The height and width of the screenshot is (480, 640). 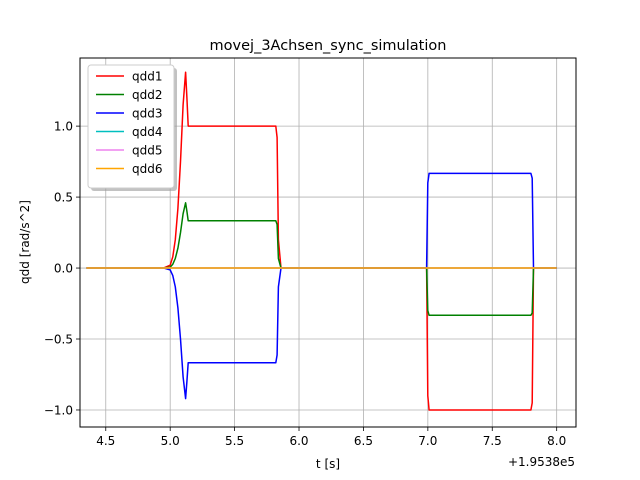 I want to click on x-tick-label: 7.0, so click(x=427, y=441).